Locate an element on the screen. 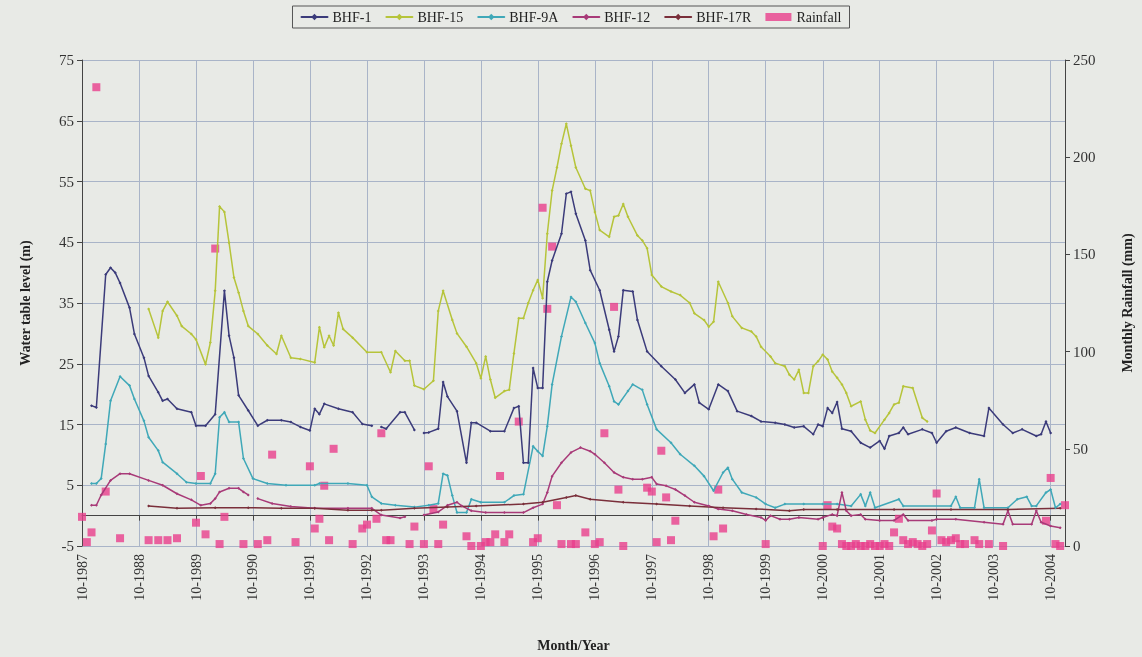 The width and height of the screenshot is (1142, 657). x-tick-label: 10-1996 is located at coordinates (595, 577).